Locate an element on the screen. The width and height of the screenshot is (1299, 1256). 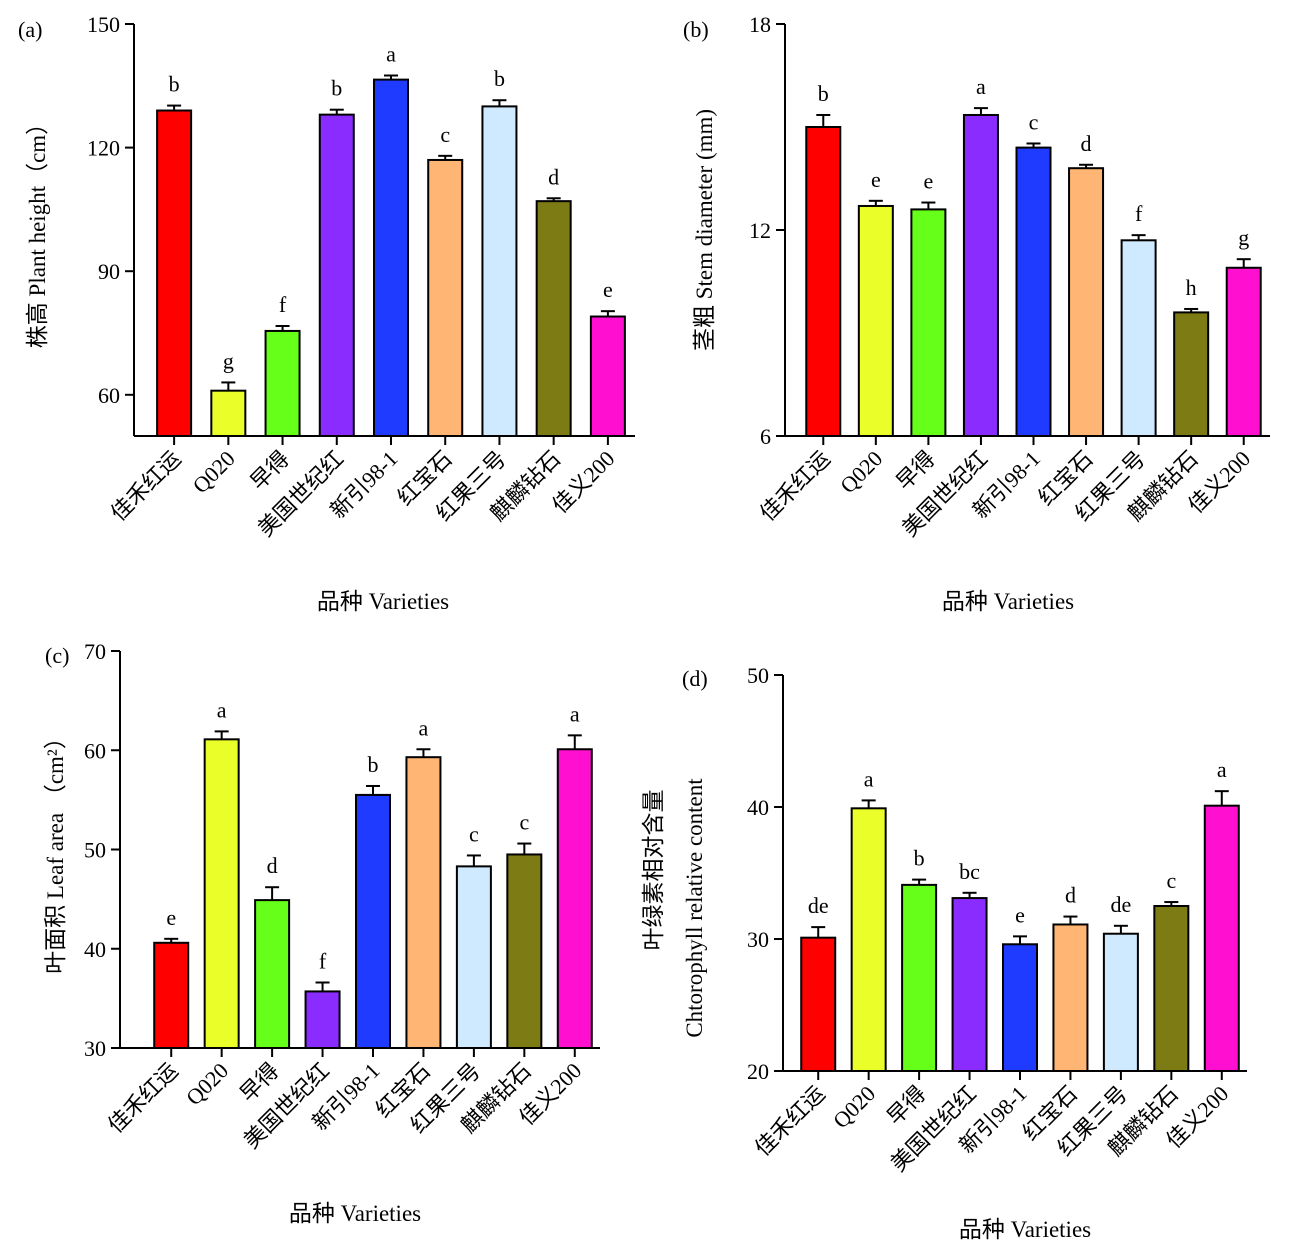
y-tick-label: 50 is located at coordinates (758, 675).